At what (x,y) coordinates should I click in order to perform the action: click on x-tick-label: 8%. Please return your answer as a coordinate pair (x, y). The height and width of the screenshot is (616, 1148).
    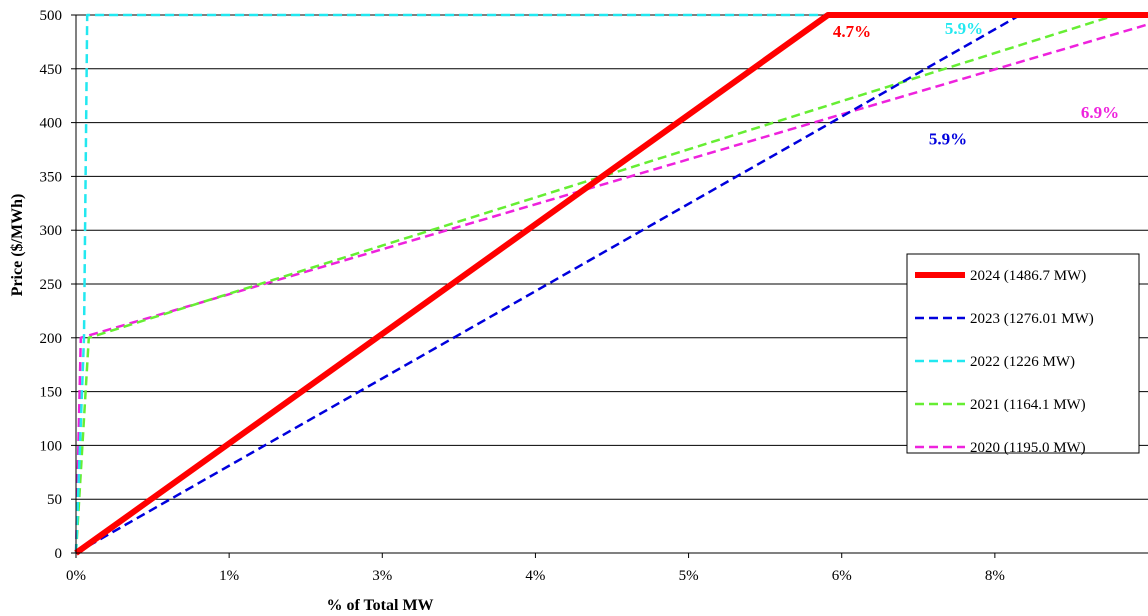
    Looking at the image, I should click on (995, 576).